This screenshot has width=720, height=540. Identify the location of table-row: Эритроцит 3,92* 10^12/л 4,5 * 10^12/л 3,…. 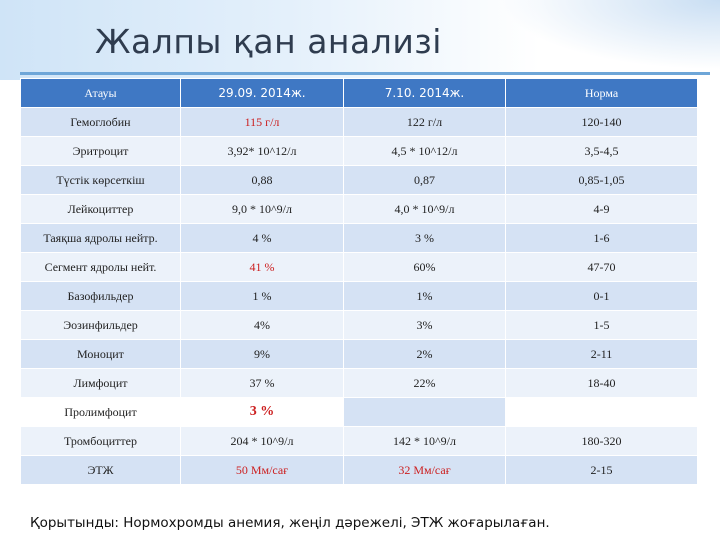
(359, 151).